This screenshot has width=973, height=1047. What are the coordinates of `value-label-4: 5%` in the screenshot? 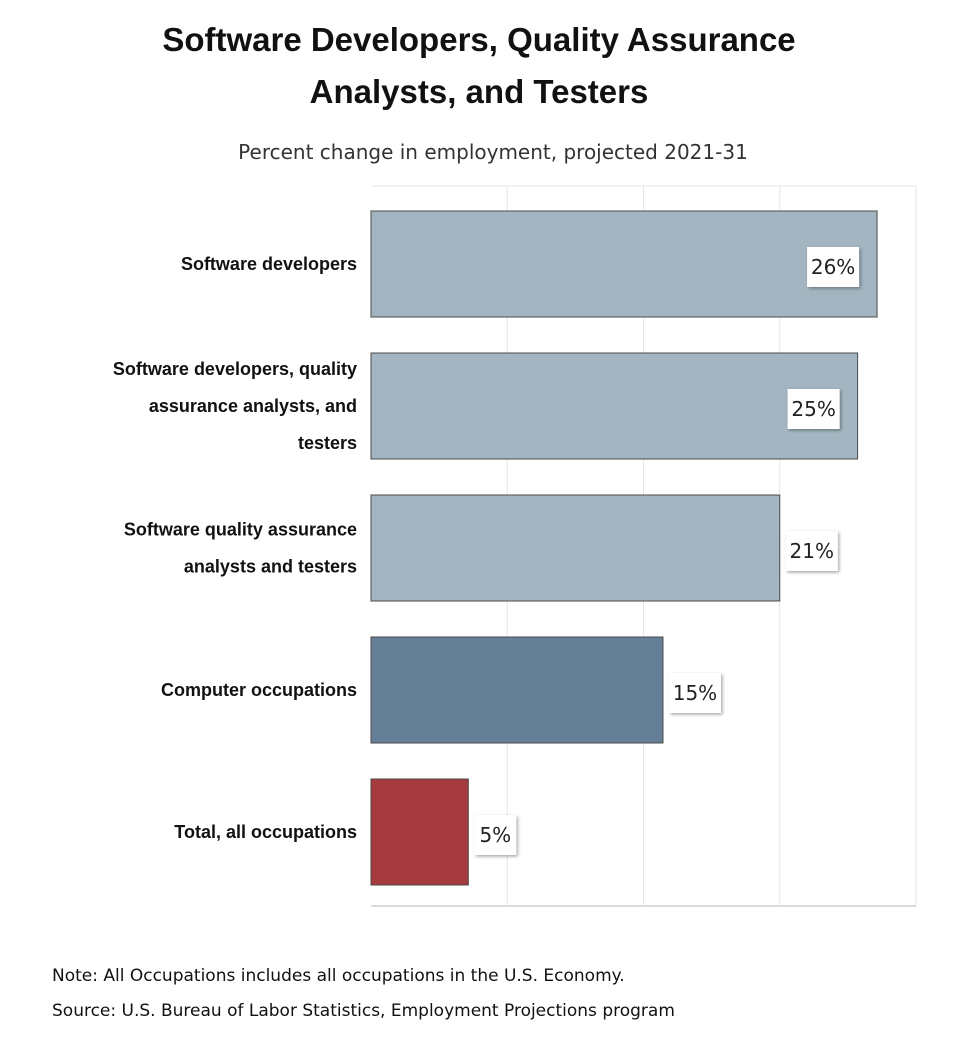 It's located at (495, 835).